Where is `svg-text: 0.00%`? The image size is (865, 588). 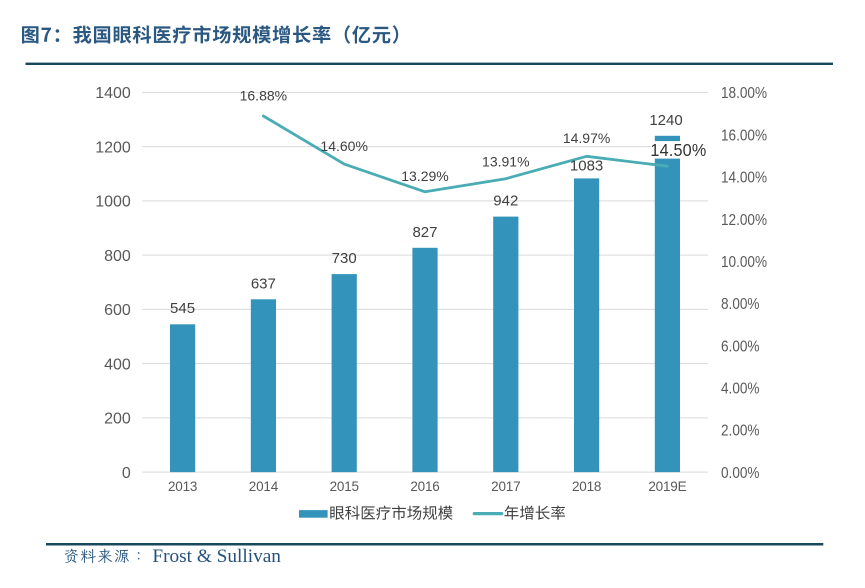 svg-text: 0.00% is located at coordinates (740, 473).